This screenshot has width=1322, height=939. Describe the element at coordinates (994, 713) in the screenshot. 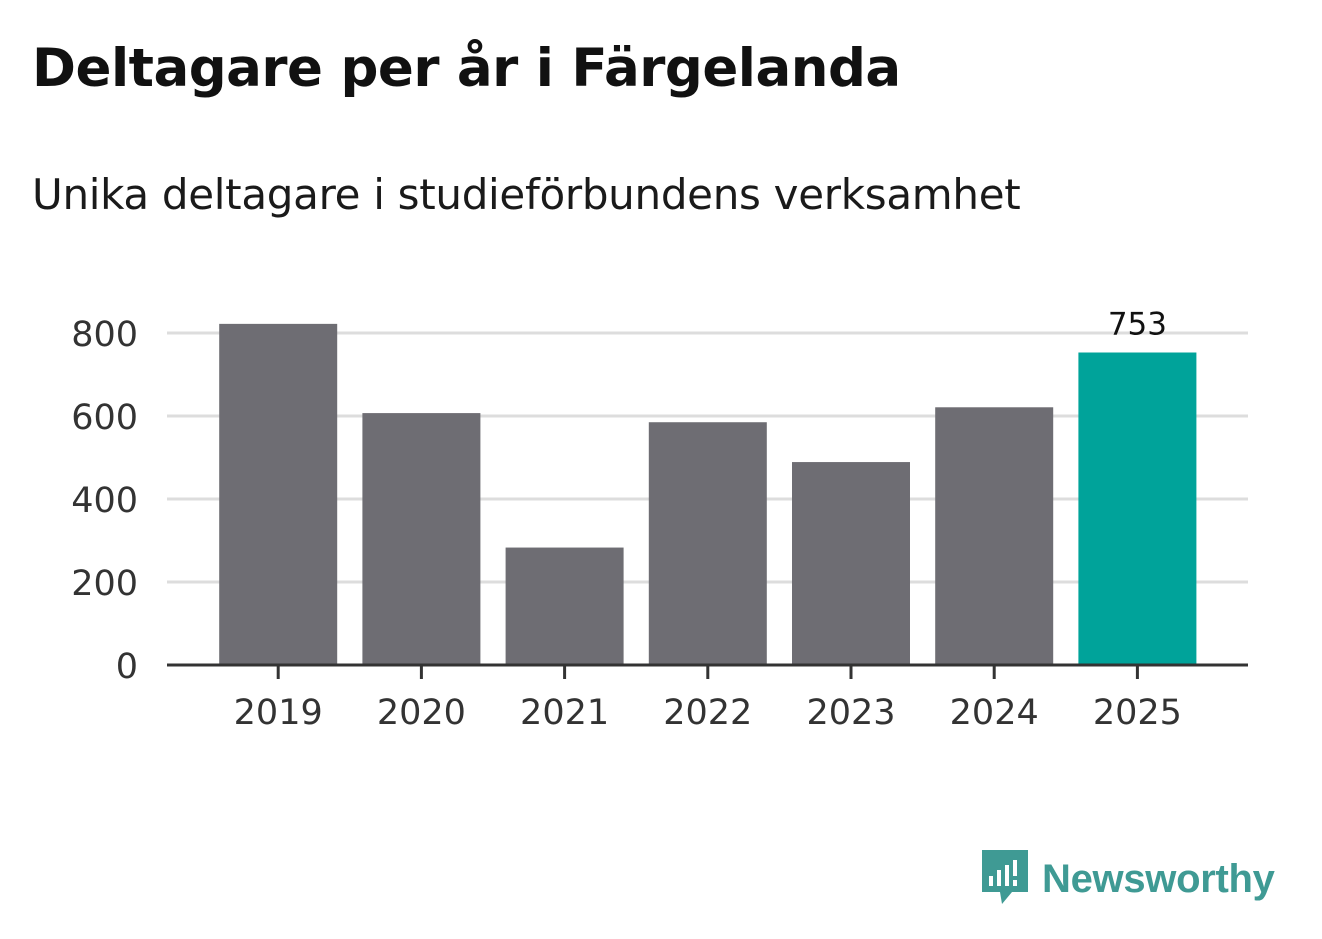

I see `x-tick-label: 2024` at that location.